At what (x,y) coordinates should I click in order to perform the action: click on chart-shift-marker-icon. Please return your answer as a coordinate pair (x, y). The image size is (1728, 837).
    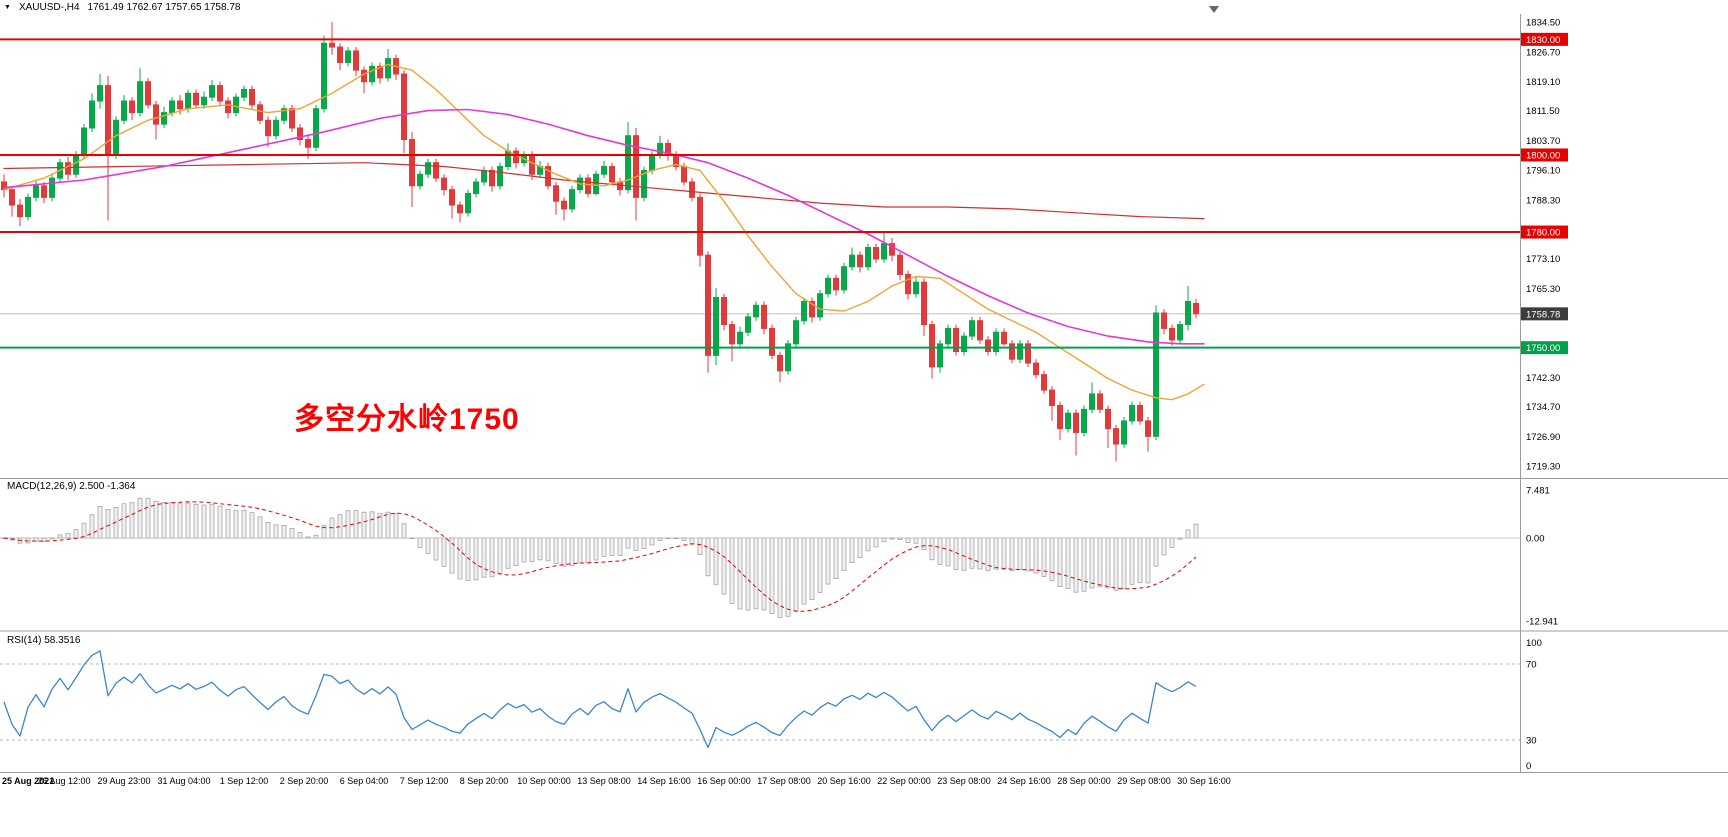
    Looking at the image, I should click on (1214, 9).